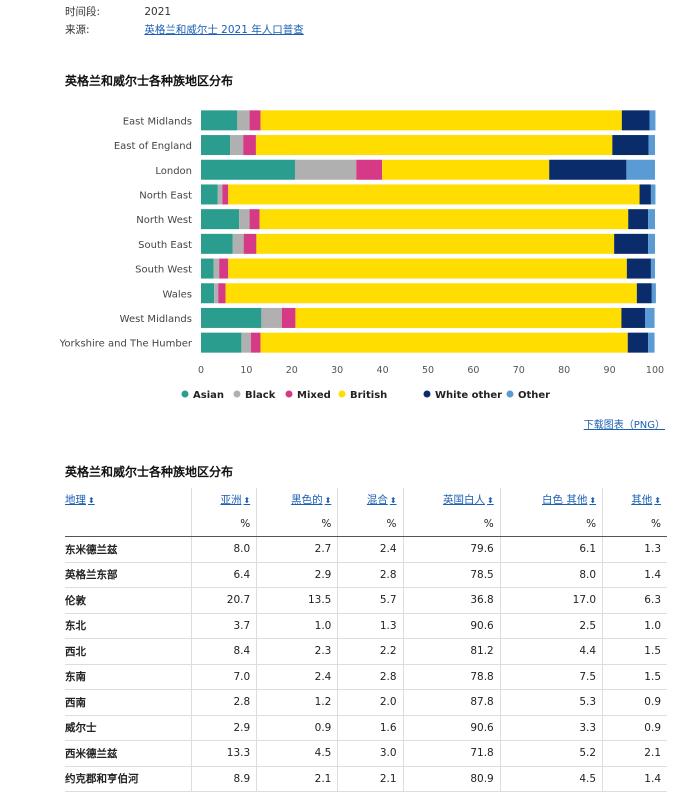 The width and height of the screenshot is (690, 800). I want to click on period-label: 时间段:, so click(83, 12).